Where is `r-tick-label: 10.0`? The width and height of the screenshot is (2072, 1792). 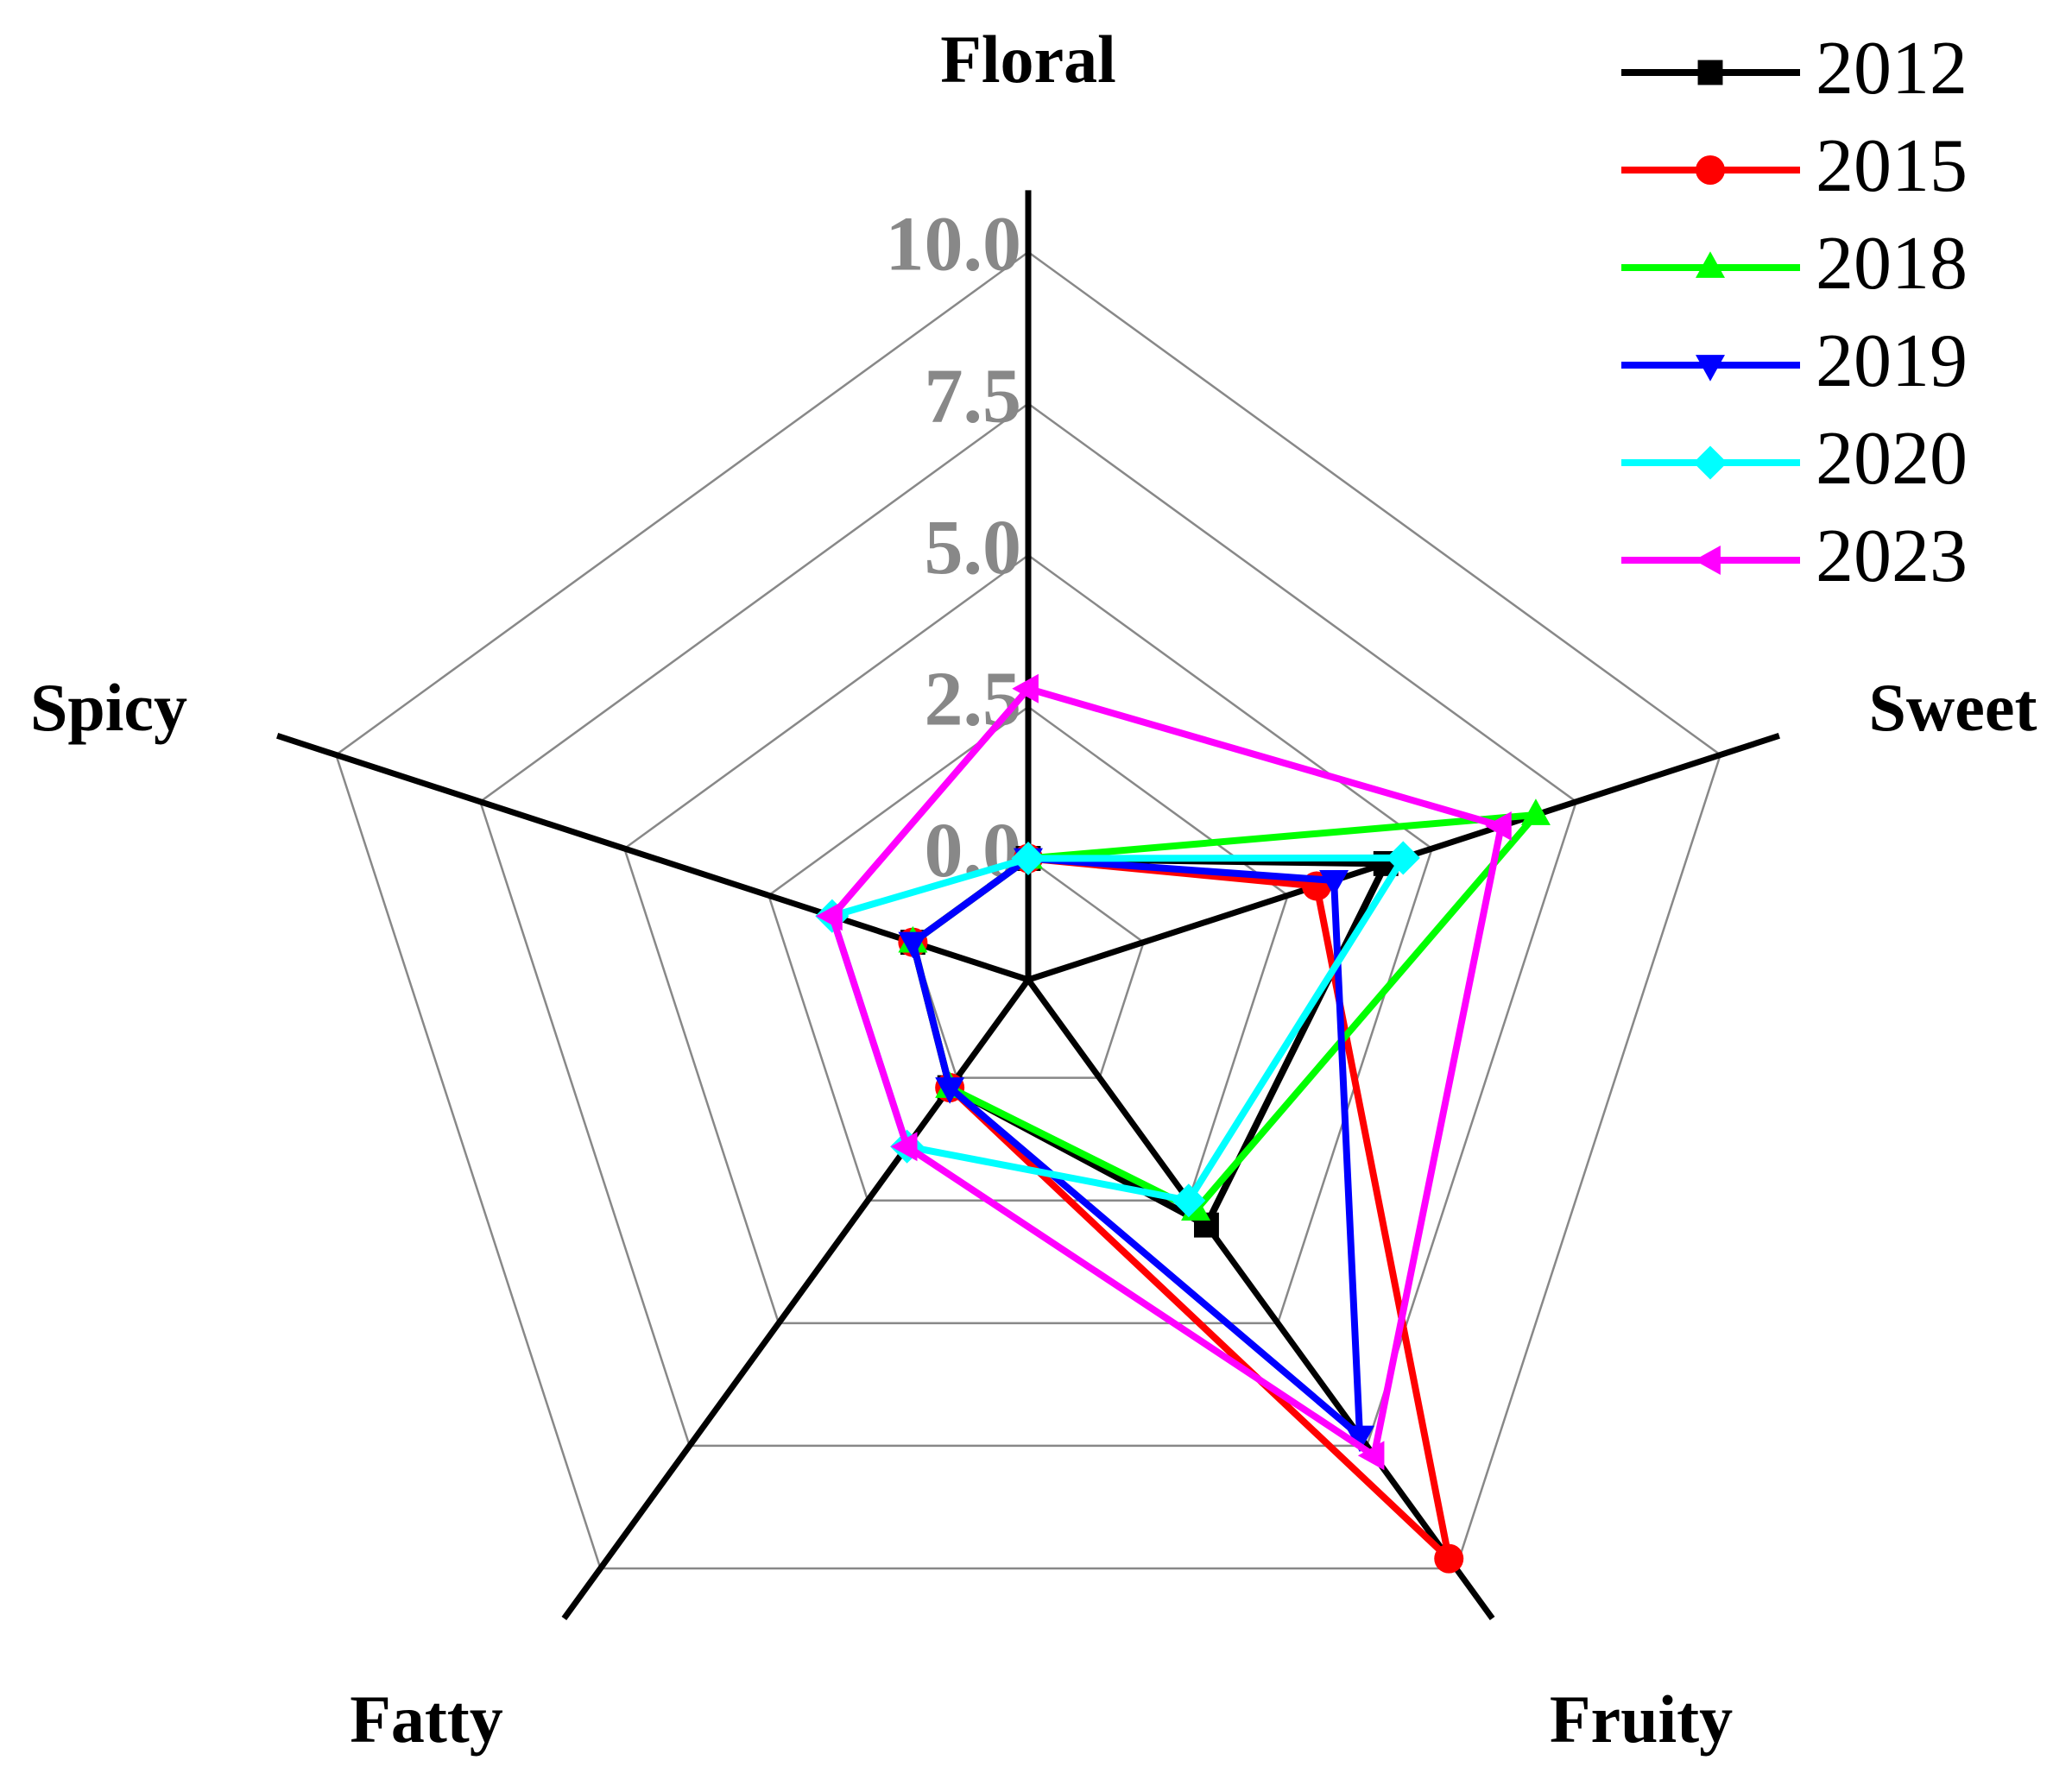 r-tick-label: 10.0 is located at coordinates (954, 244).